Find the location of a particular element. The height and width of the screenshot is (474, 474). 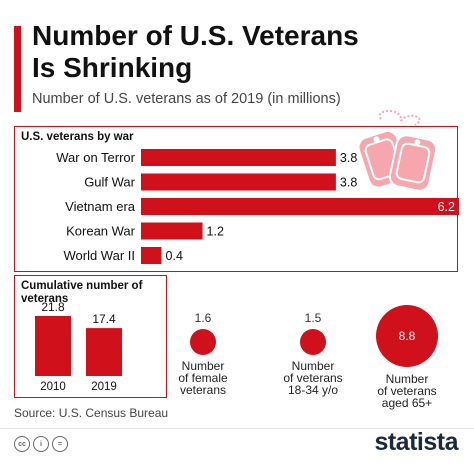

stat-label: Number of female veterans is located at coordinates (203, 378).